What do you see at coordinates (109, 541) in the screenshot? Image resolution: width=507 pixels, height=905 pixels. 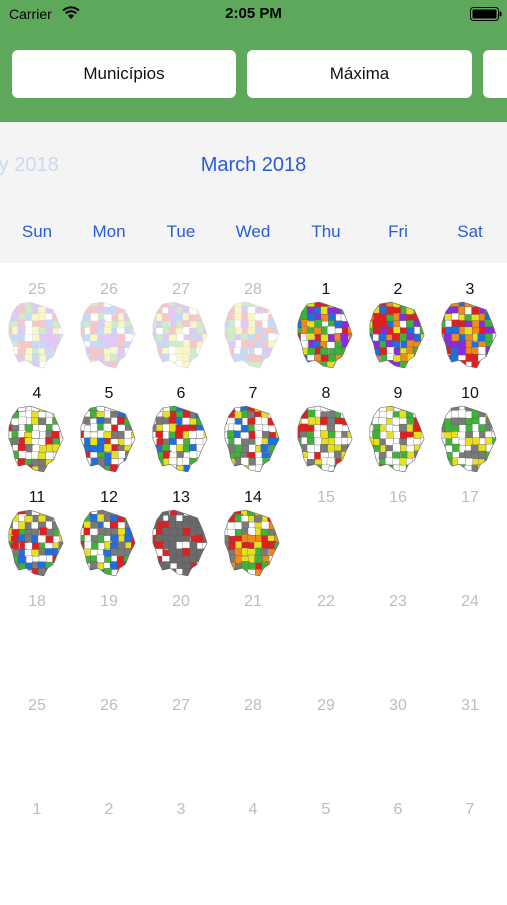 I see `calendar-day: 12` at bounding box center [109, 541].